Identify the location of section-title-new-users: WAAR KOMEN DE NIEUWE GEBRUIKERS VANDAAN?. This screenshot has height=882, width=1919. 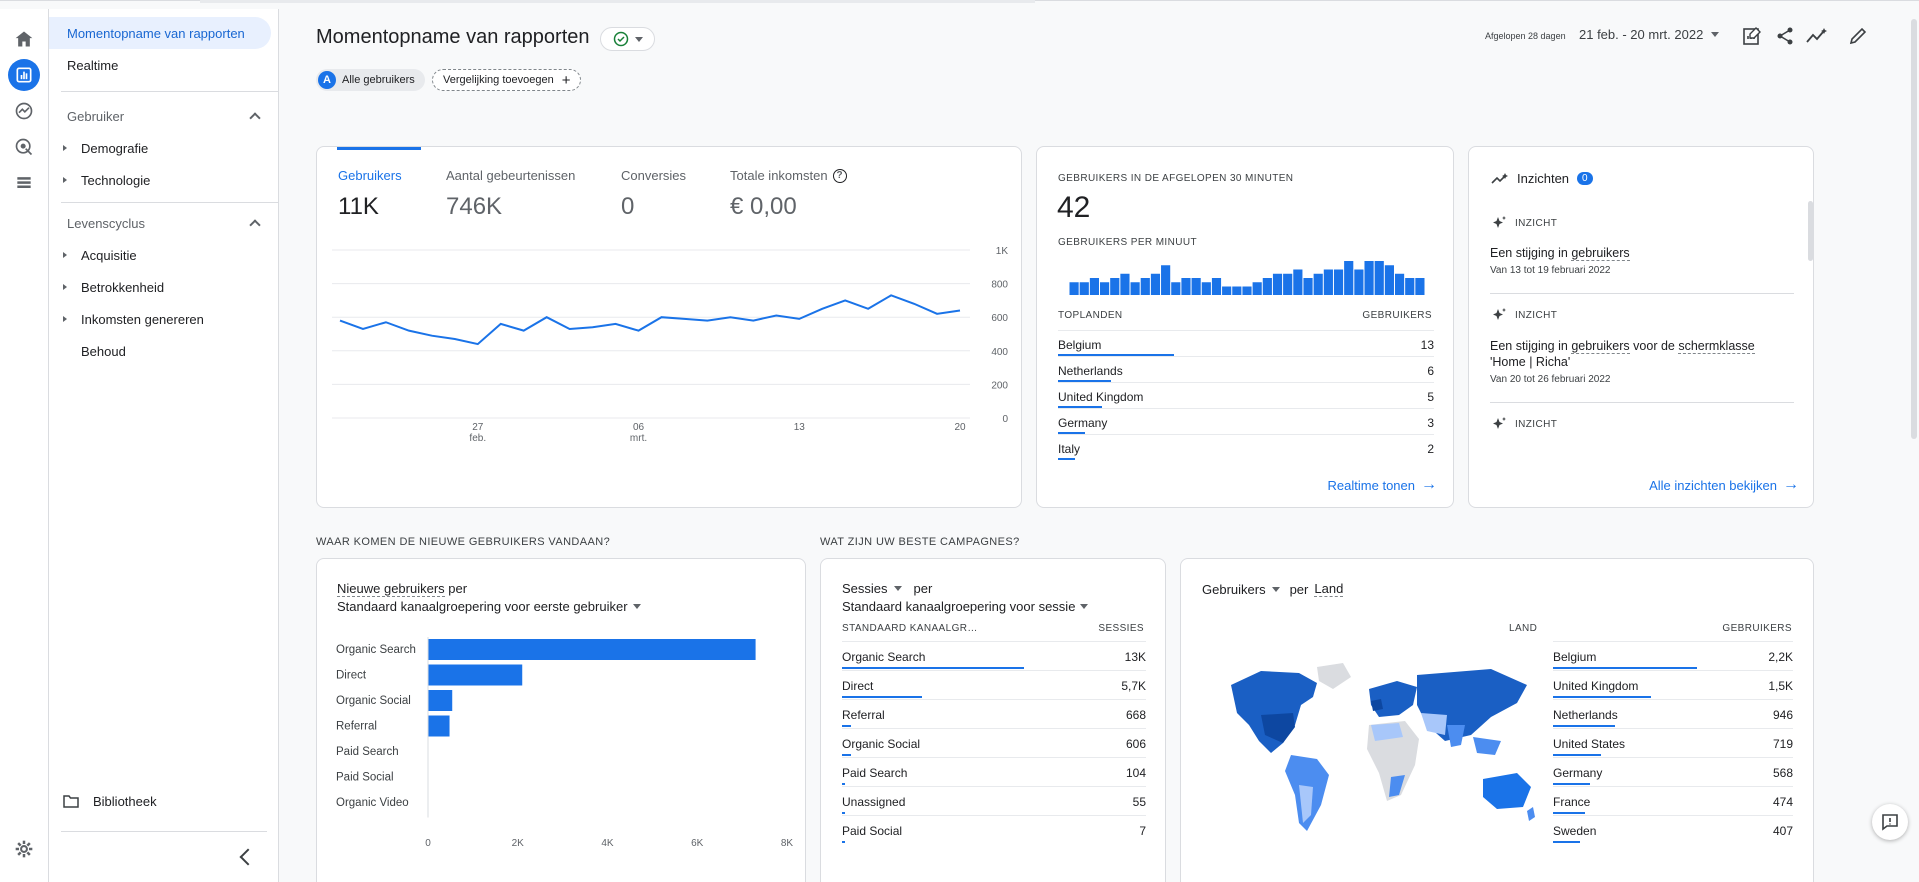
(463, 542).